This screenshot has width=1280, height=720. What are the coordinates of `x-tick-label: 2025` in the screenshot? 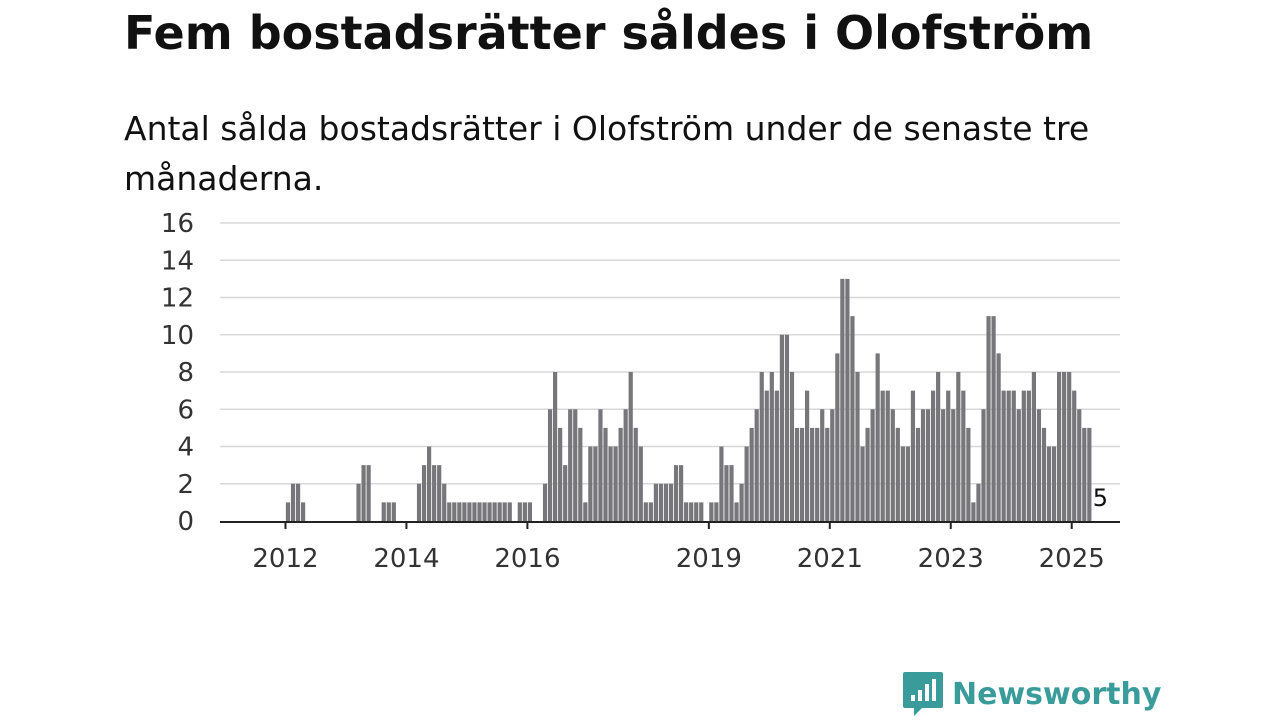 It's located at (1072, 559).